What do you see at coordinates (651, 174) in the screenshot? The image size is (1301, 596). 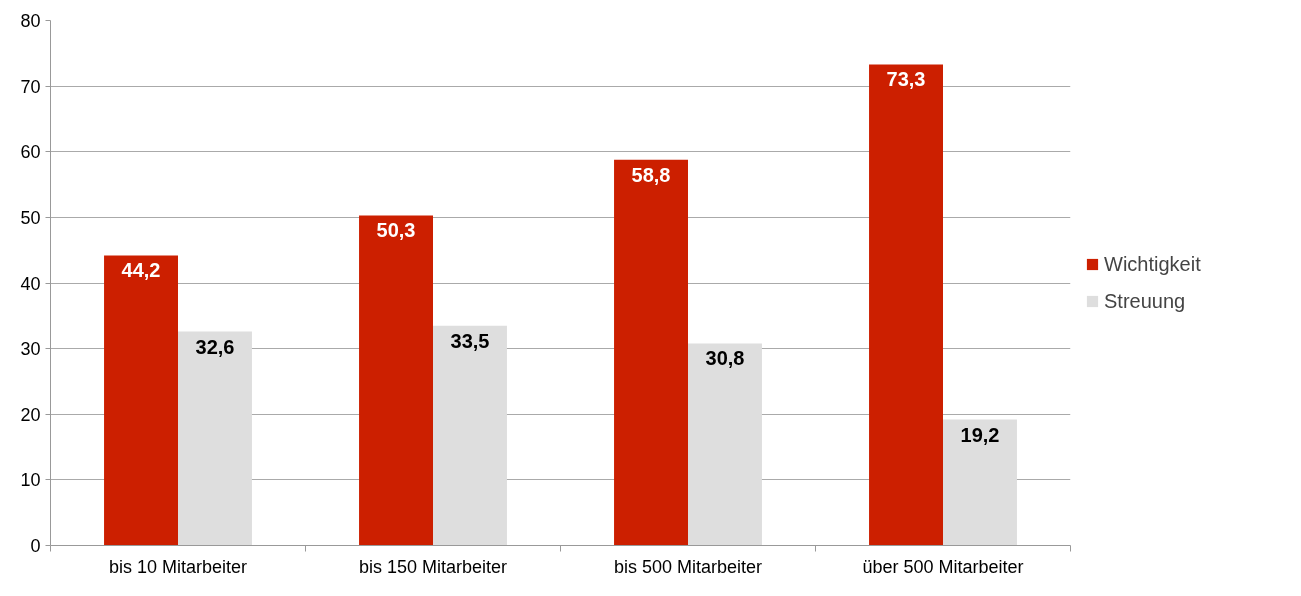 I see `data-label: 58,8` at bounding box center [651, 174].